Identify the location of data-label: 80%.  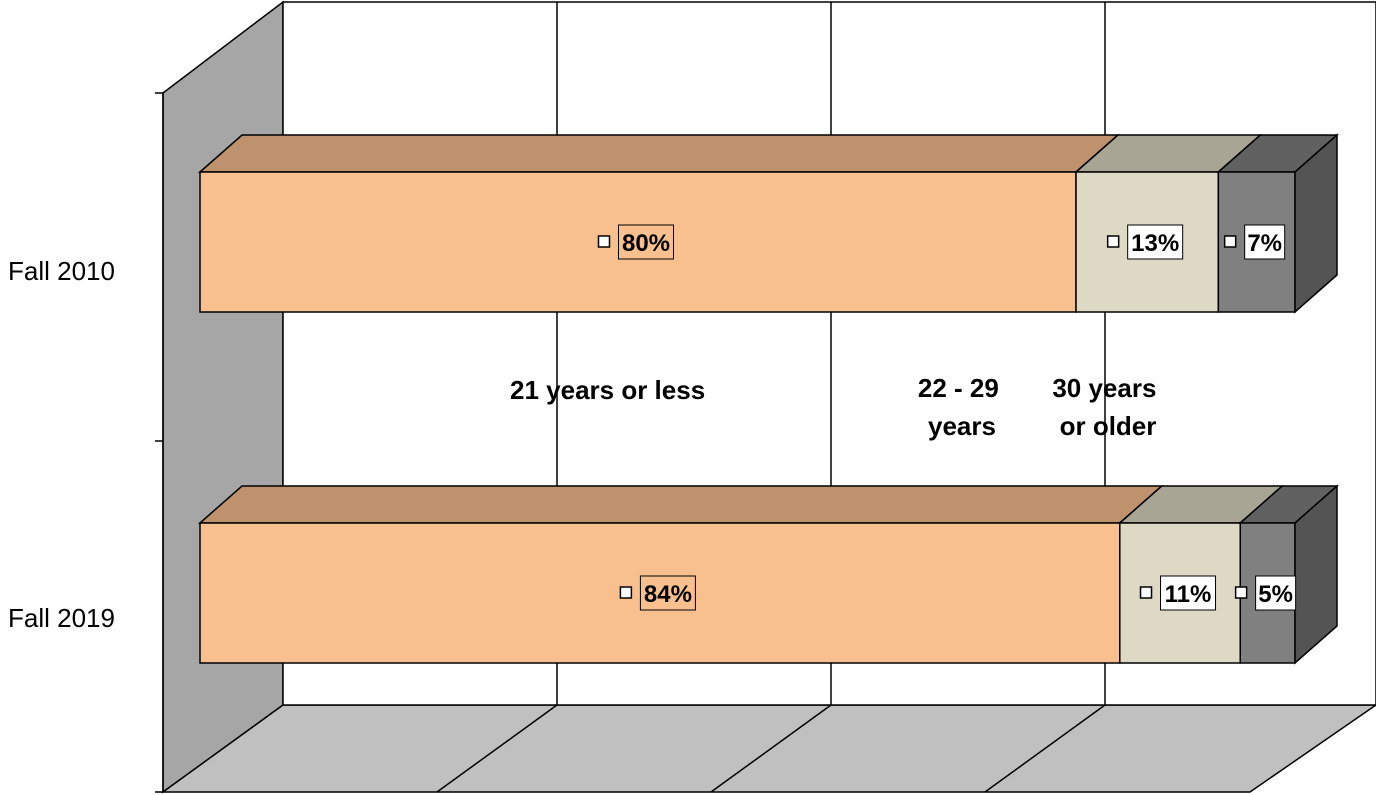
(635, 242).